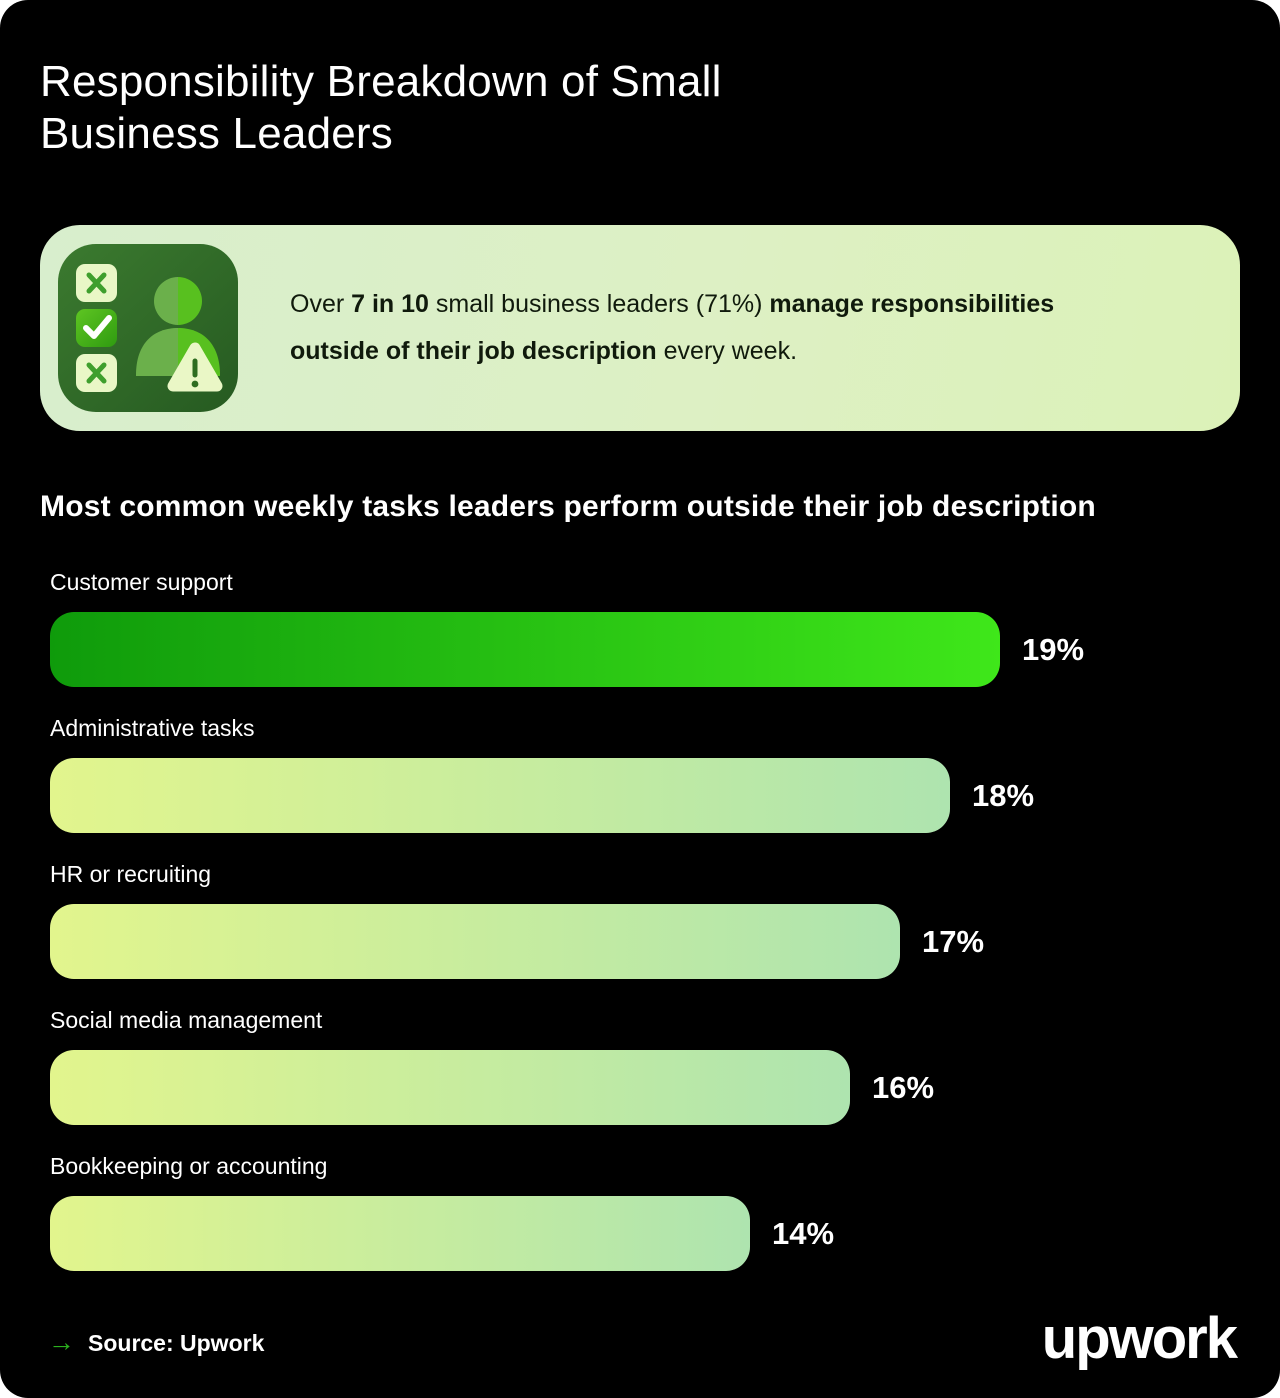 Image resolution: width=1280 pixels, height=1398 pixels. I want to click on bar-group: Social media management 16%, so click(645, 1066).